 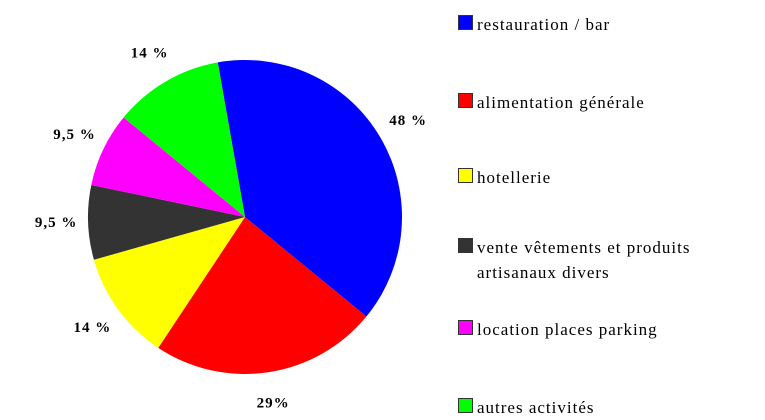 What do you see at coordinates (607, 177) in the screenshot?
I see `legend-item: hotellerie` at bounding box center [607, 177].